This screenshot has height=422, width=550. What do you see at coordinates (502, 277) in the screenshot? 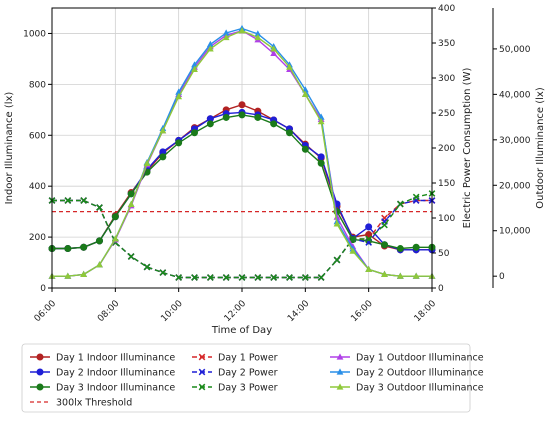
I see `y-outdoor-tick-label-0: 0` at bounding box center [502, 277].